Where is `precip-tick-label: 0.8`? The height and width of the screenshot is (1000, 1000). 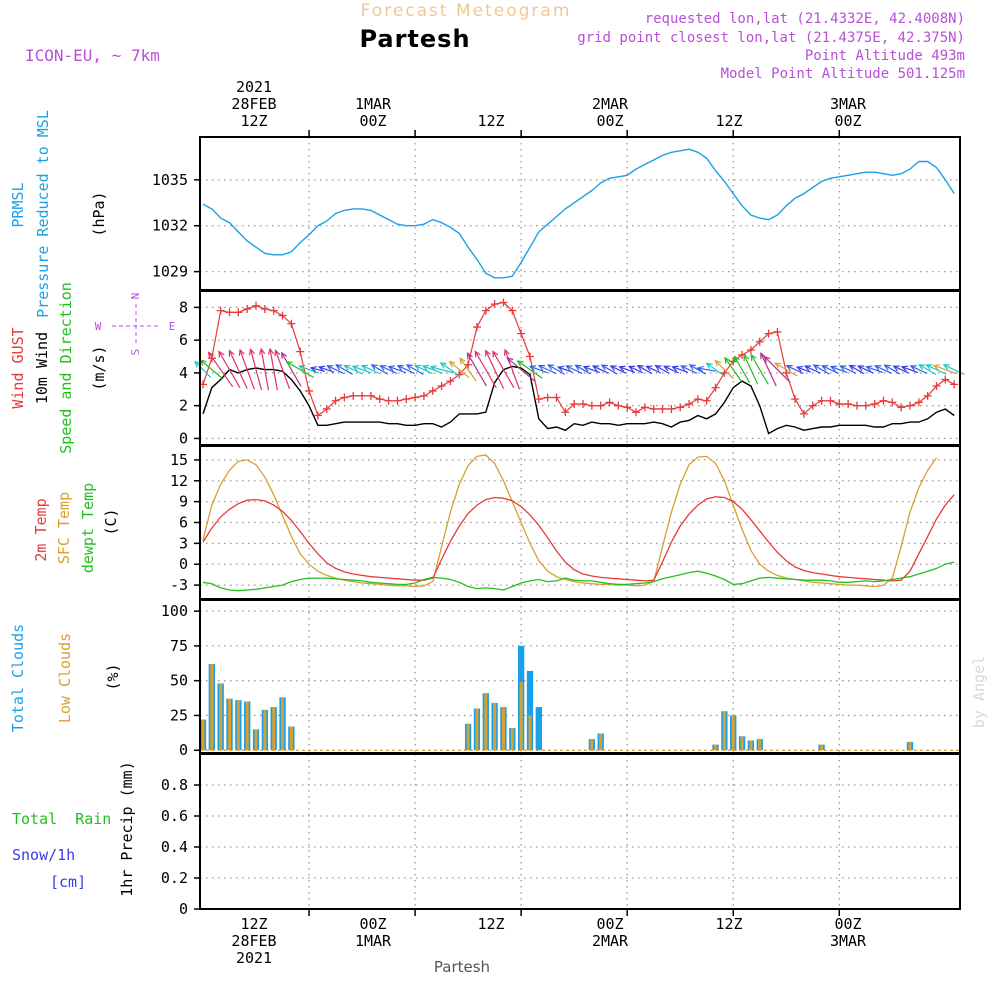 precip-tick-label: 0.8 is located at coordinates (174, 785).